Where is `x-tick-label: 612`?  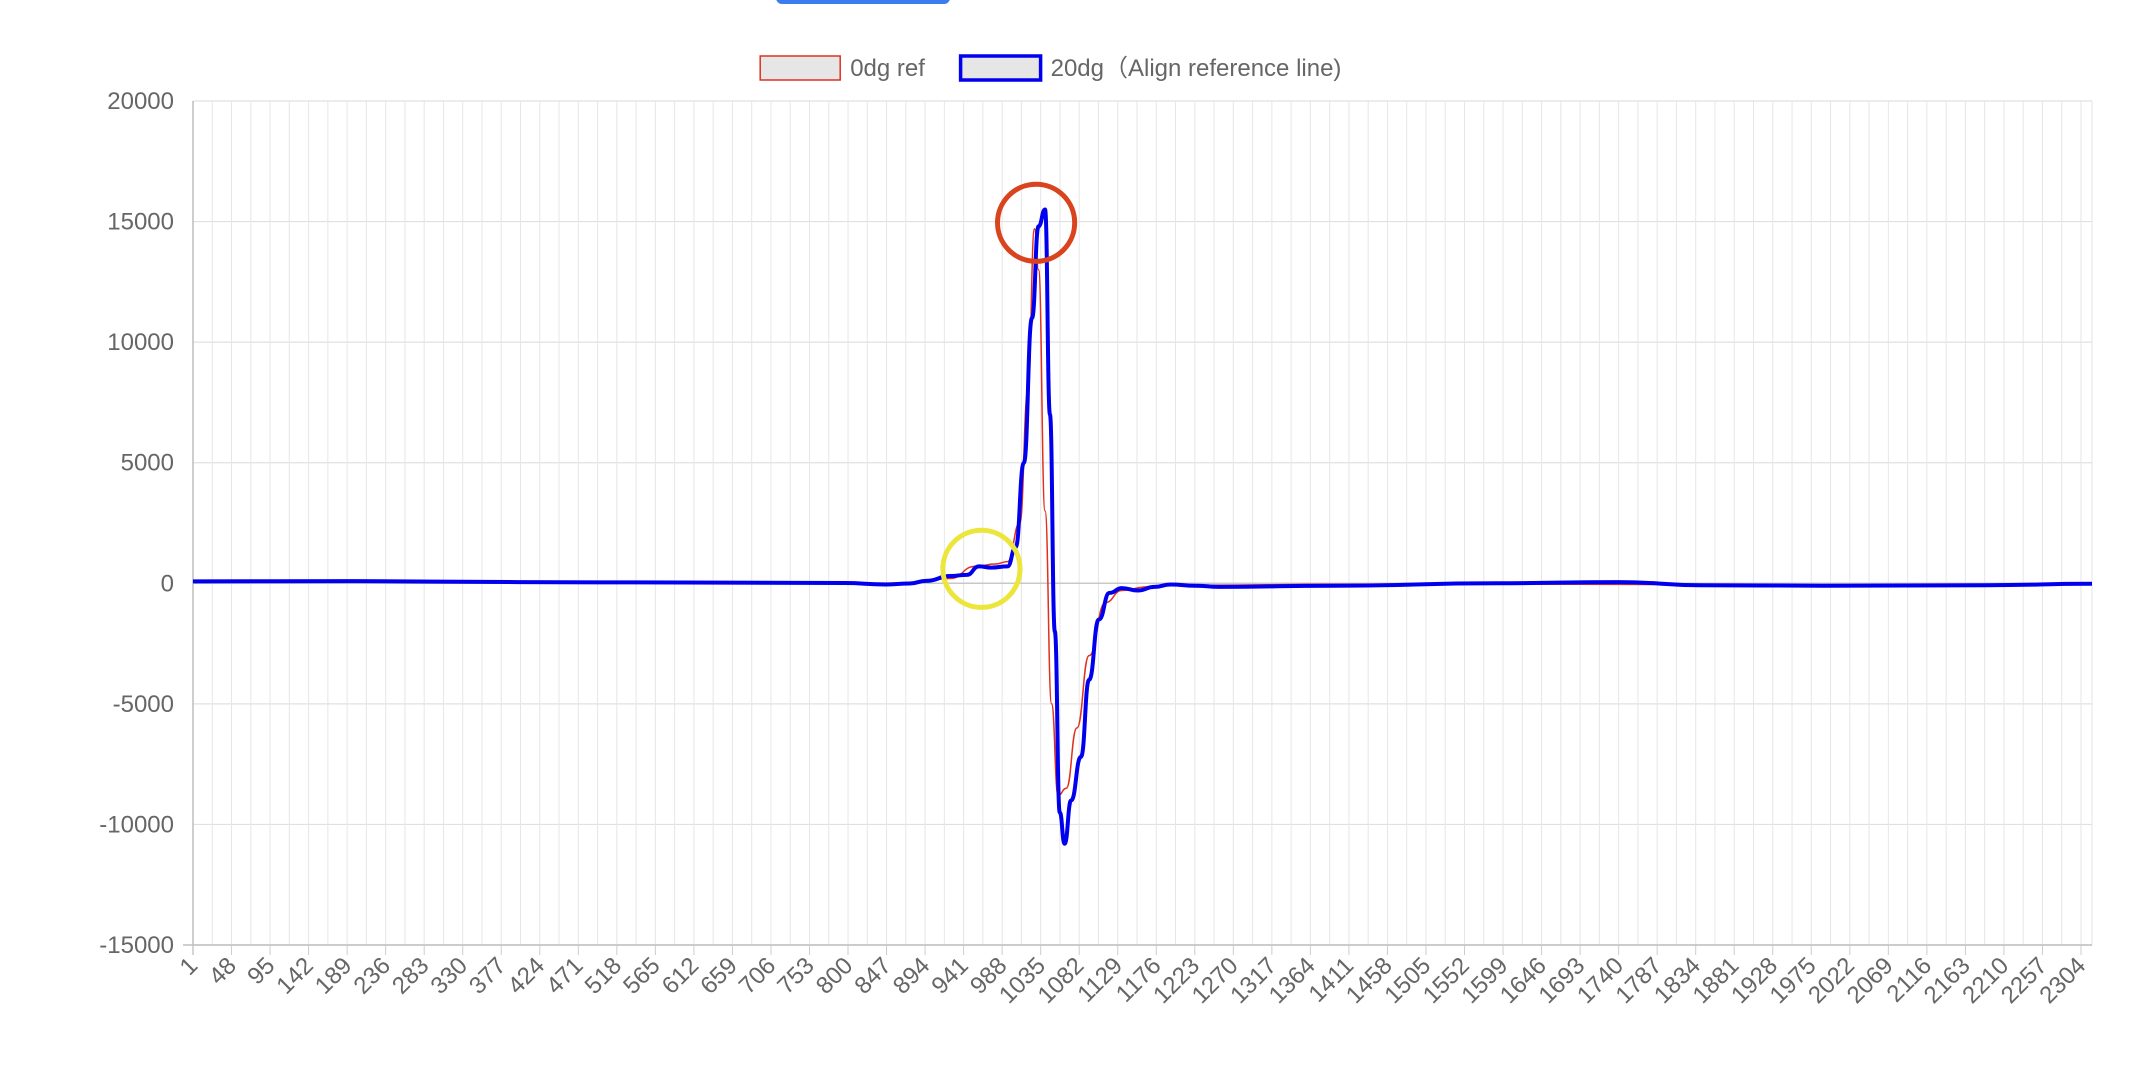 x-tick-label: 612 is located at coordinates (680, 975).